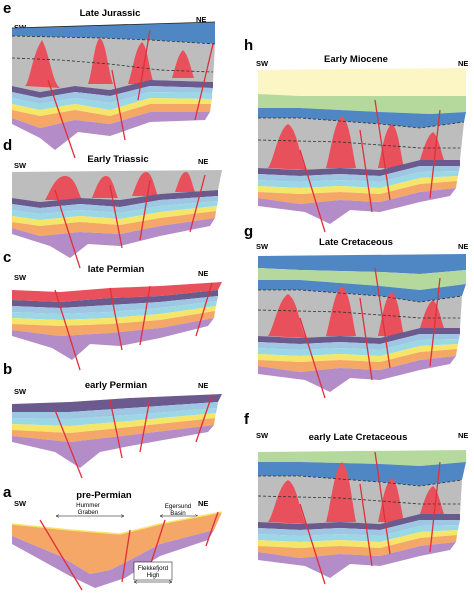  What do you see at coordinates (360, 314) in the screenshot?
I see `triassic-layer-g` at bounding box center [360, 314].